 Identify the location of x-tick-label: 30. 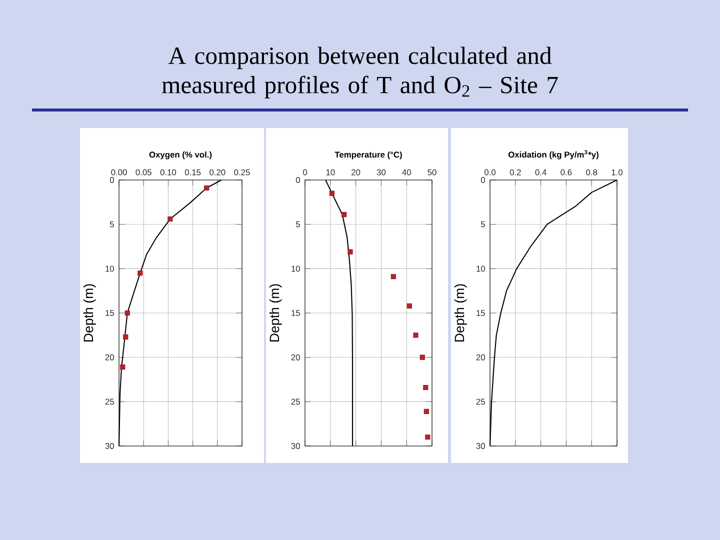
(381, 172).